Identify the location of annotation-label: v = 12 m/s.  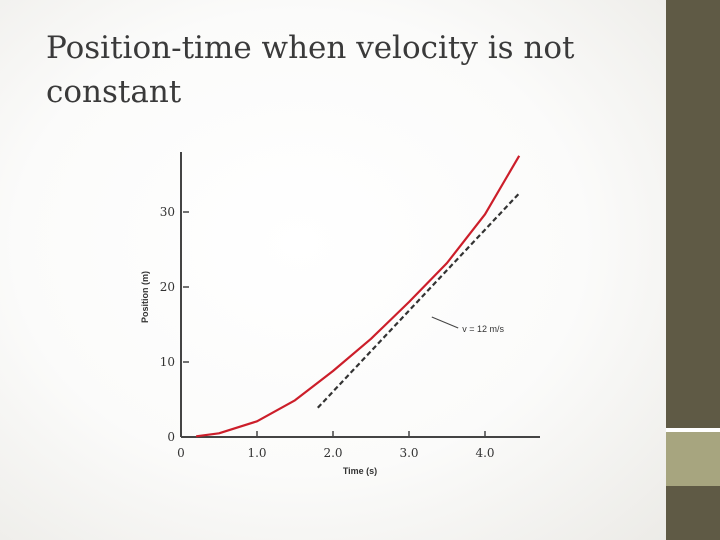
(483, 329).